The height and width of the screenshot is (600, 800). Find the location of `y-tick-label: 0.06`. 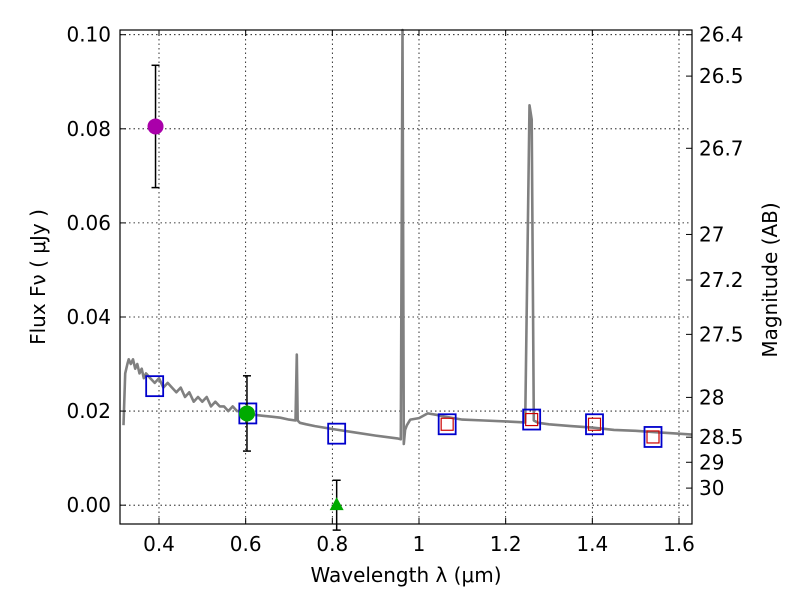

y-tick-label: 0.06 is located at coordinates (88, 223).